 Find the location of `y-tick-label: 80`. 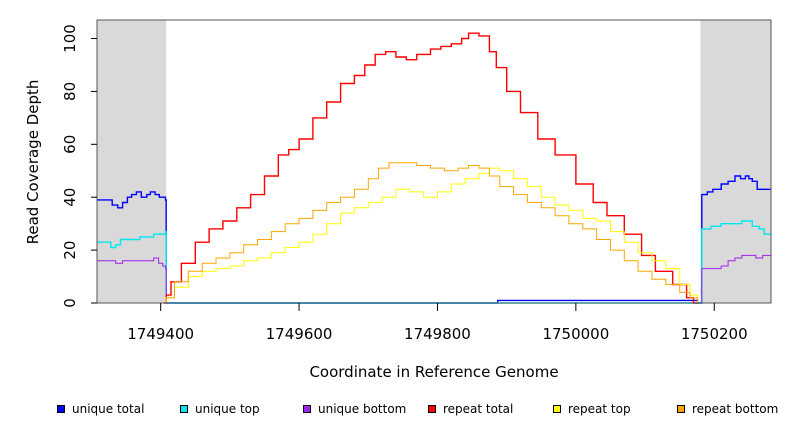

y-tick-label: 80 is located at coordinates (70, 91).